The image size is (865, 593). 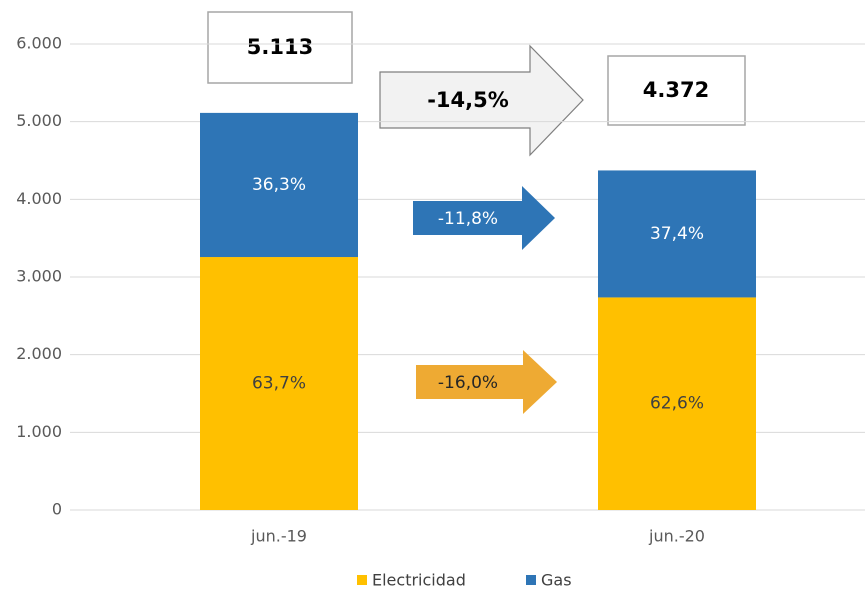 I want to click on total-label: 4.372, so click(x=676, y=90).